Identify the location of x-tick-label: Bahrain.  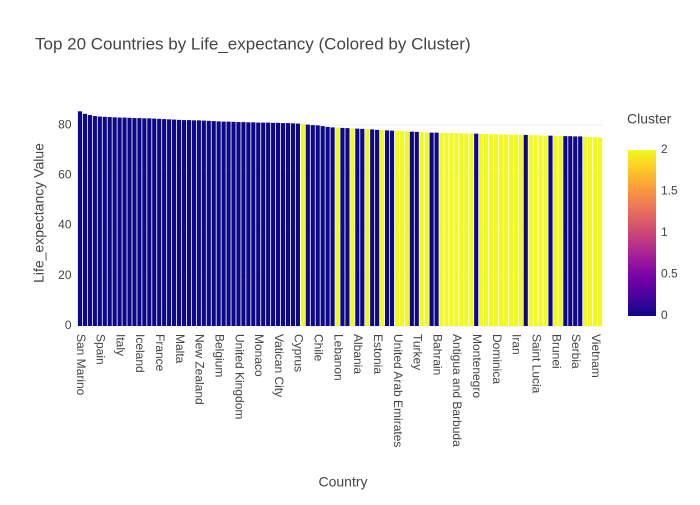
(437, 354).